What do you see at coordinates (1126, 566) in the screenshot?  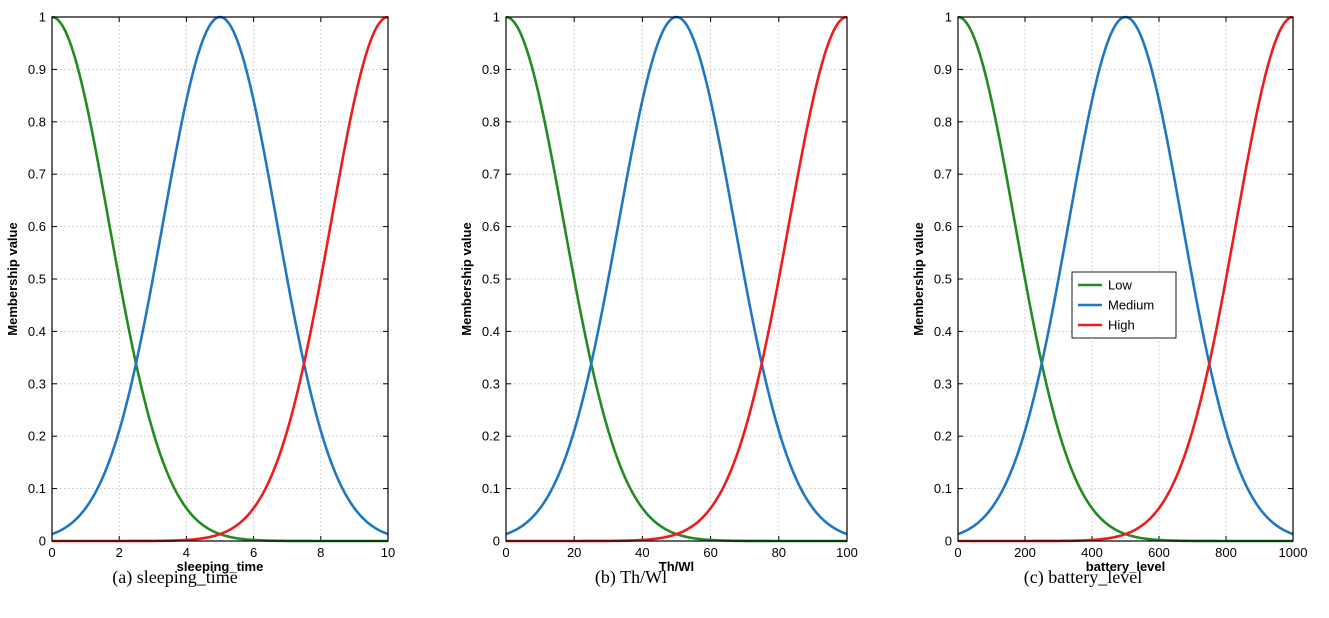 I see `x-axis-label: battery_level` at bounding box center [1126, 566].